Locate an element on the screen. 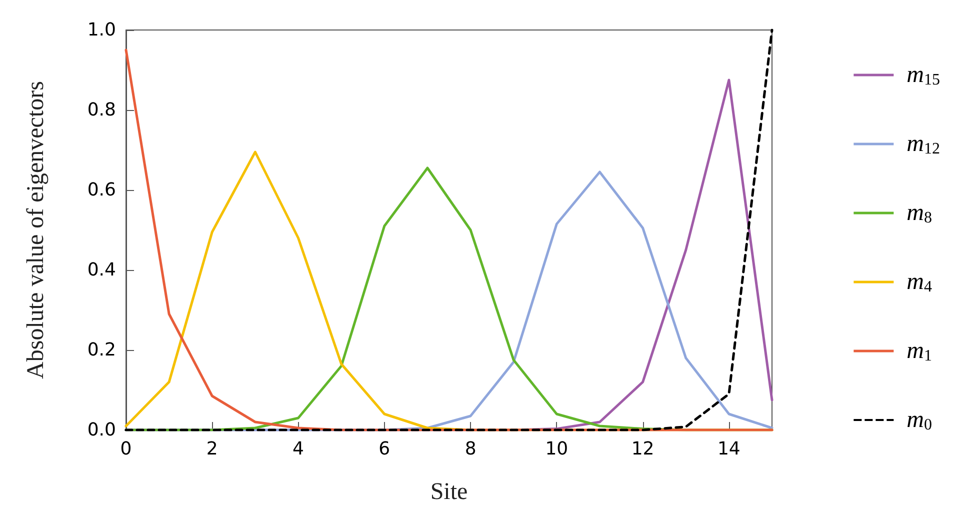  x-tick-label: 12 is located at coordinates (642, 449).